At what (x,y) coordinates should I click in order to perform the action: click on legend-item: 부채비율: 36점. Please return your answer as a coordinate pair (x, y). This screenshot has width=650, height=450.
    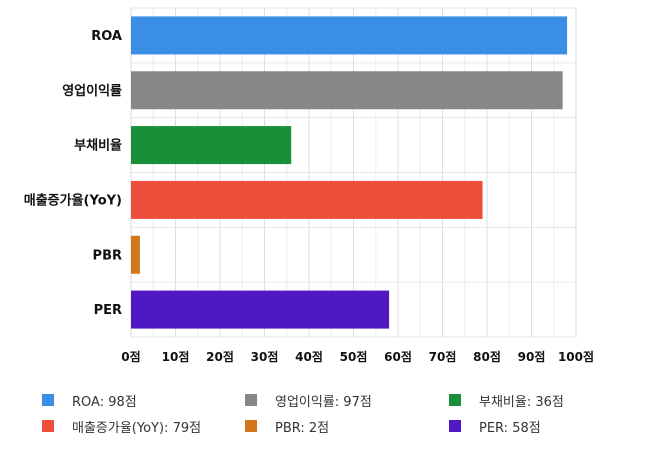
    Looking at the image, I should click on (506, 400).